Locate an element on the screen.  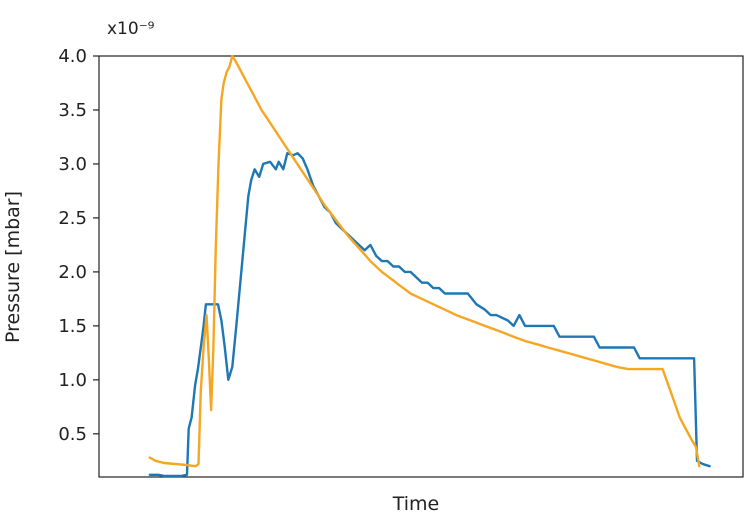
y-tick-label: 2.0 is located at coordinates (72, 272).